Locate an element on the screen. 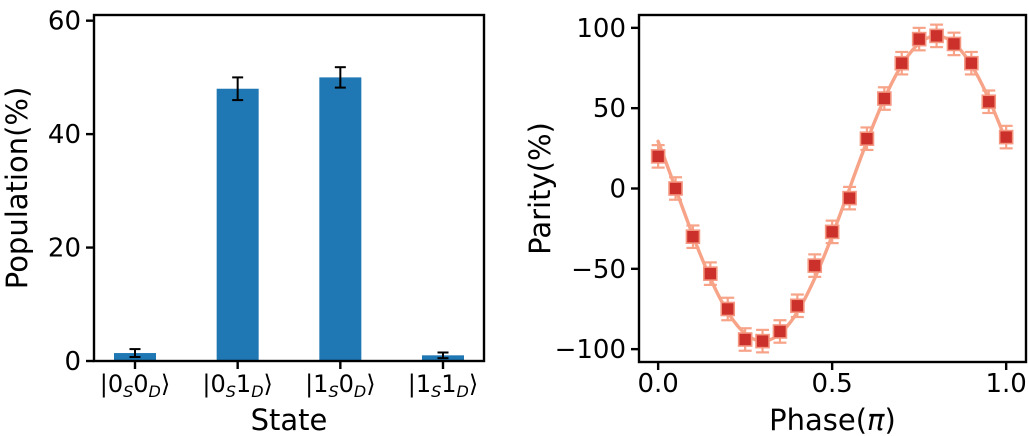 This screenshot has height=436, width=1029. x-axis-tick-label: 1.0 is located at coordinates (1006, 384).